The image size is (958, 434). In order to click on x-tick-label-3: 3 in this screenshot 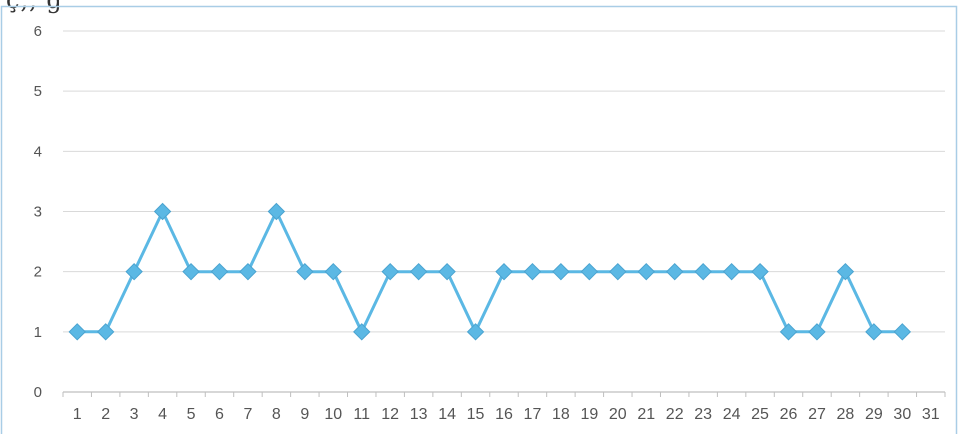, I will do `click(134, 414)`.